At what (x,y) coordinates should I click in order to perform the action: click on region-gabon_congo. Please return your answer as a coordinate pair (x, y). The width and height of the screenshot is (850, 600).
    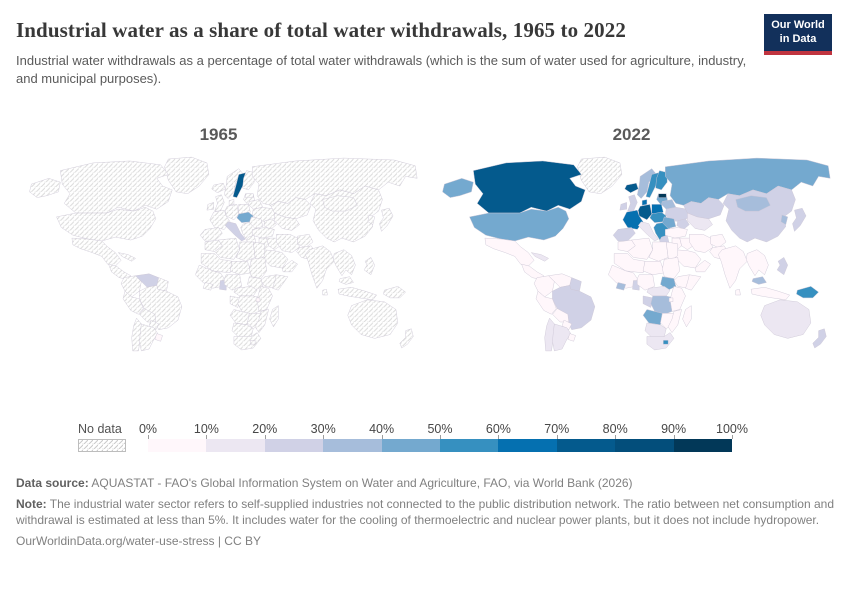
    Looking at the image, I should click on (234, 301).